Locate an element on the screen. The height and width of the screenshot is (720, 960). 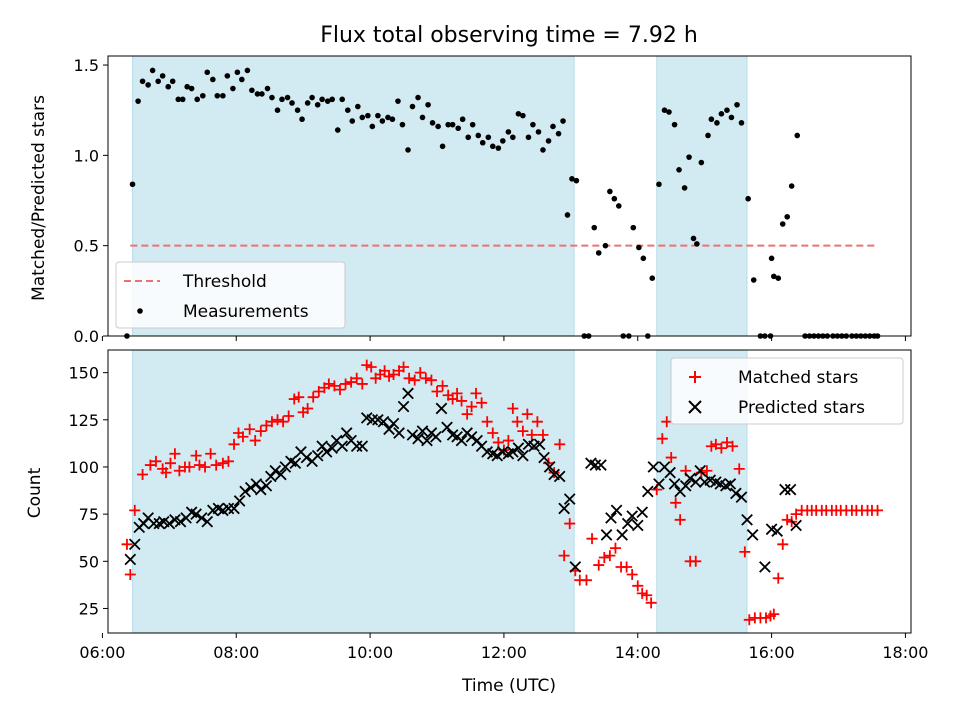
bottom-y-axis-label: Count is located at coordinates (35, 492).